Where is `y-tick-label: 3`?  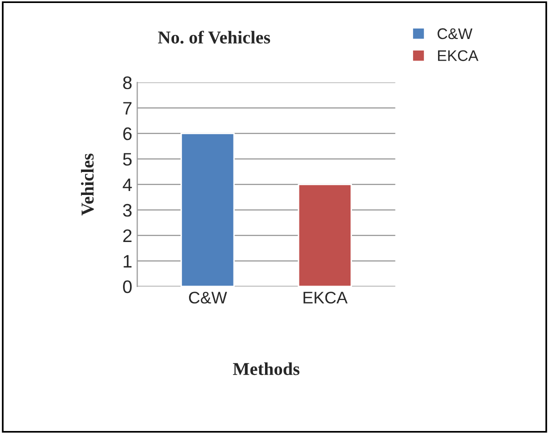 y-tick-label: 3 is located at coordinates (127, 210).